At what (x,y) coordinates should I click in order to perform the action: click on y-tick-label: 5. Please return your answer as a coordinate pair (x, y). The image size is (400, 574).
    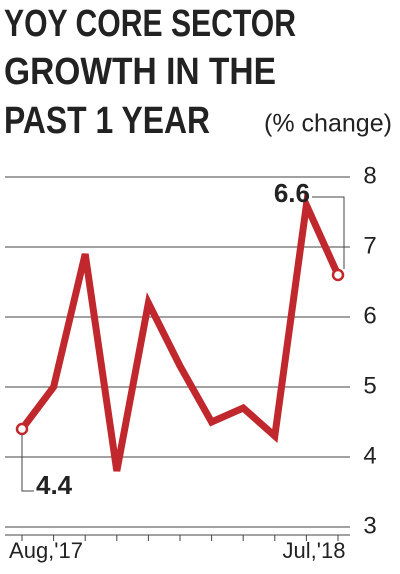
    Looking at the image, I should click on (369, 385).